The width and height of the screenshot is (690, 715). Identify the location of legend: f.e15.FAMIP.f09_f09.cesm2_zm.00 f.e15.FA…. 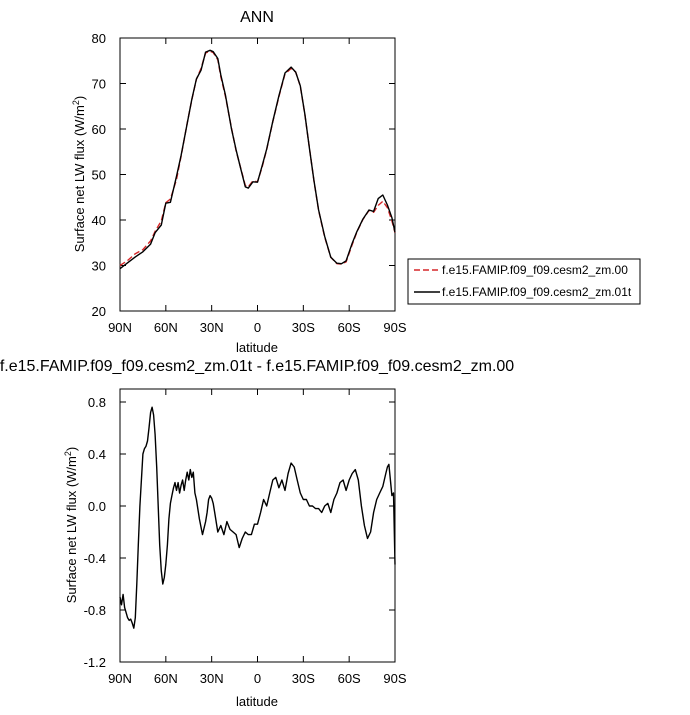
(524, 281).